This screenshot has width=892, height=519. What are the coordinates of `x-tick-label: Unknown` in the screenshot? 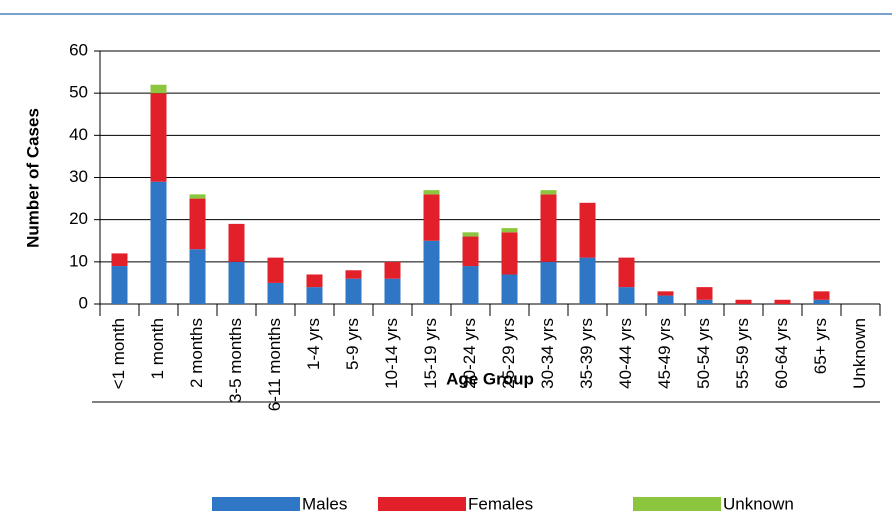 It's located at (859, 353).